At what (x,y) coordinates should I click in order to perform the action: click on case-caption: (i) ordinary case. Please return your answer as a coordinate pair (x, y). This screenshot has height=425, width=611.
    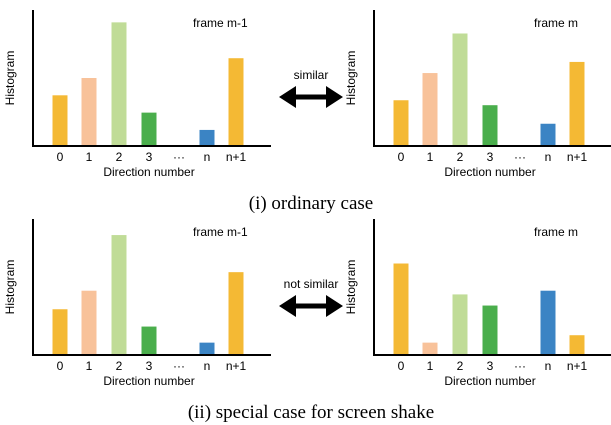
    Looking at the image, I should click on (311, 203).